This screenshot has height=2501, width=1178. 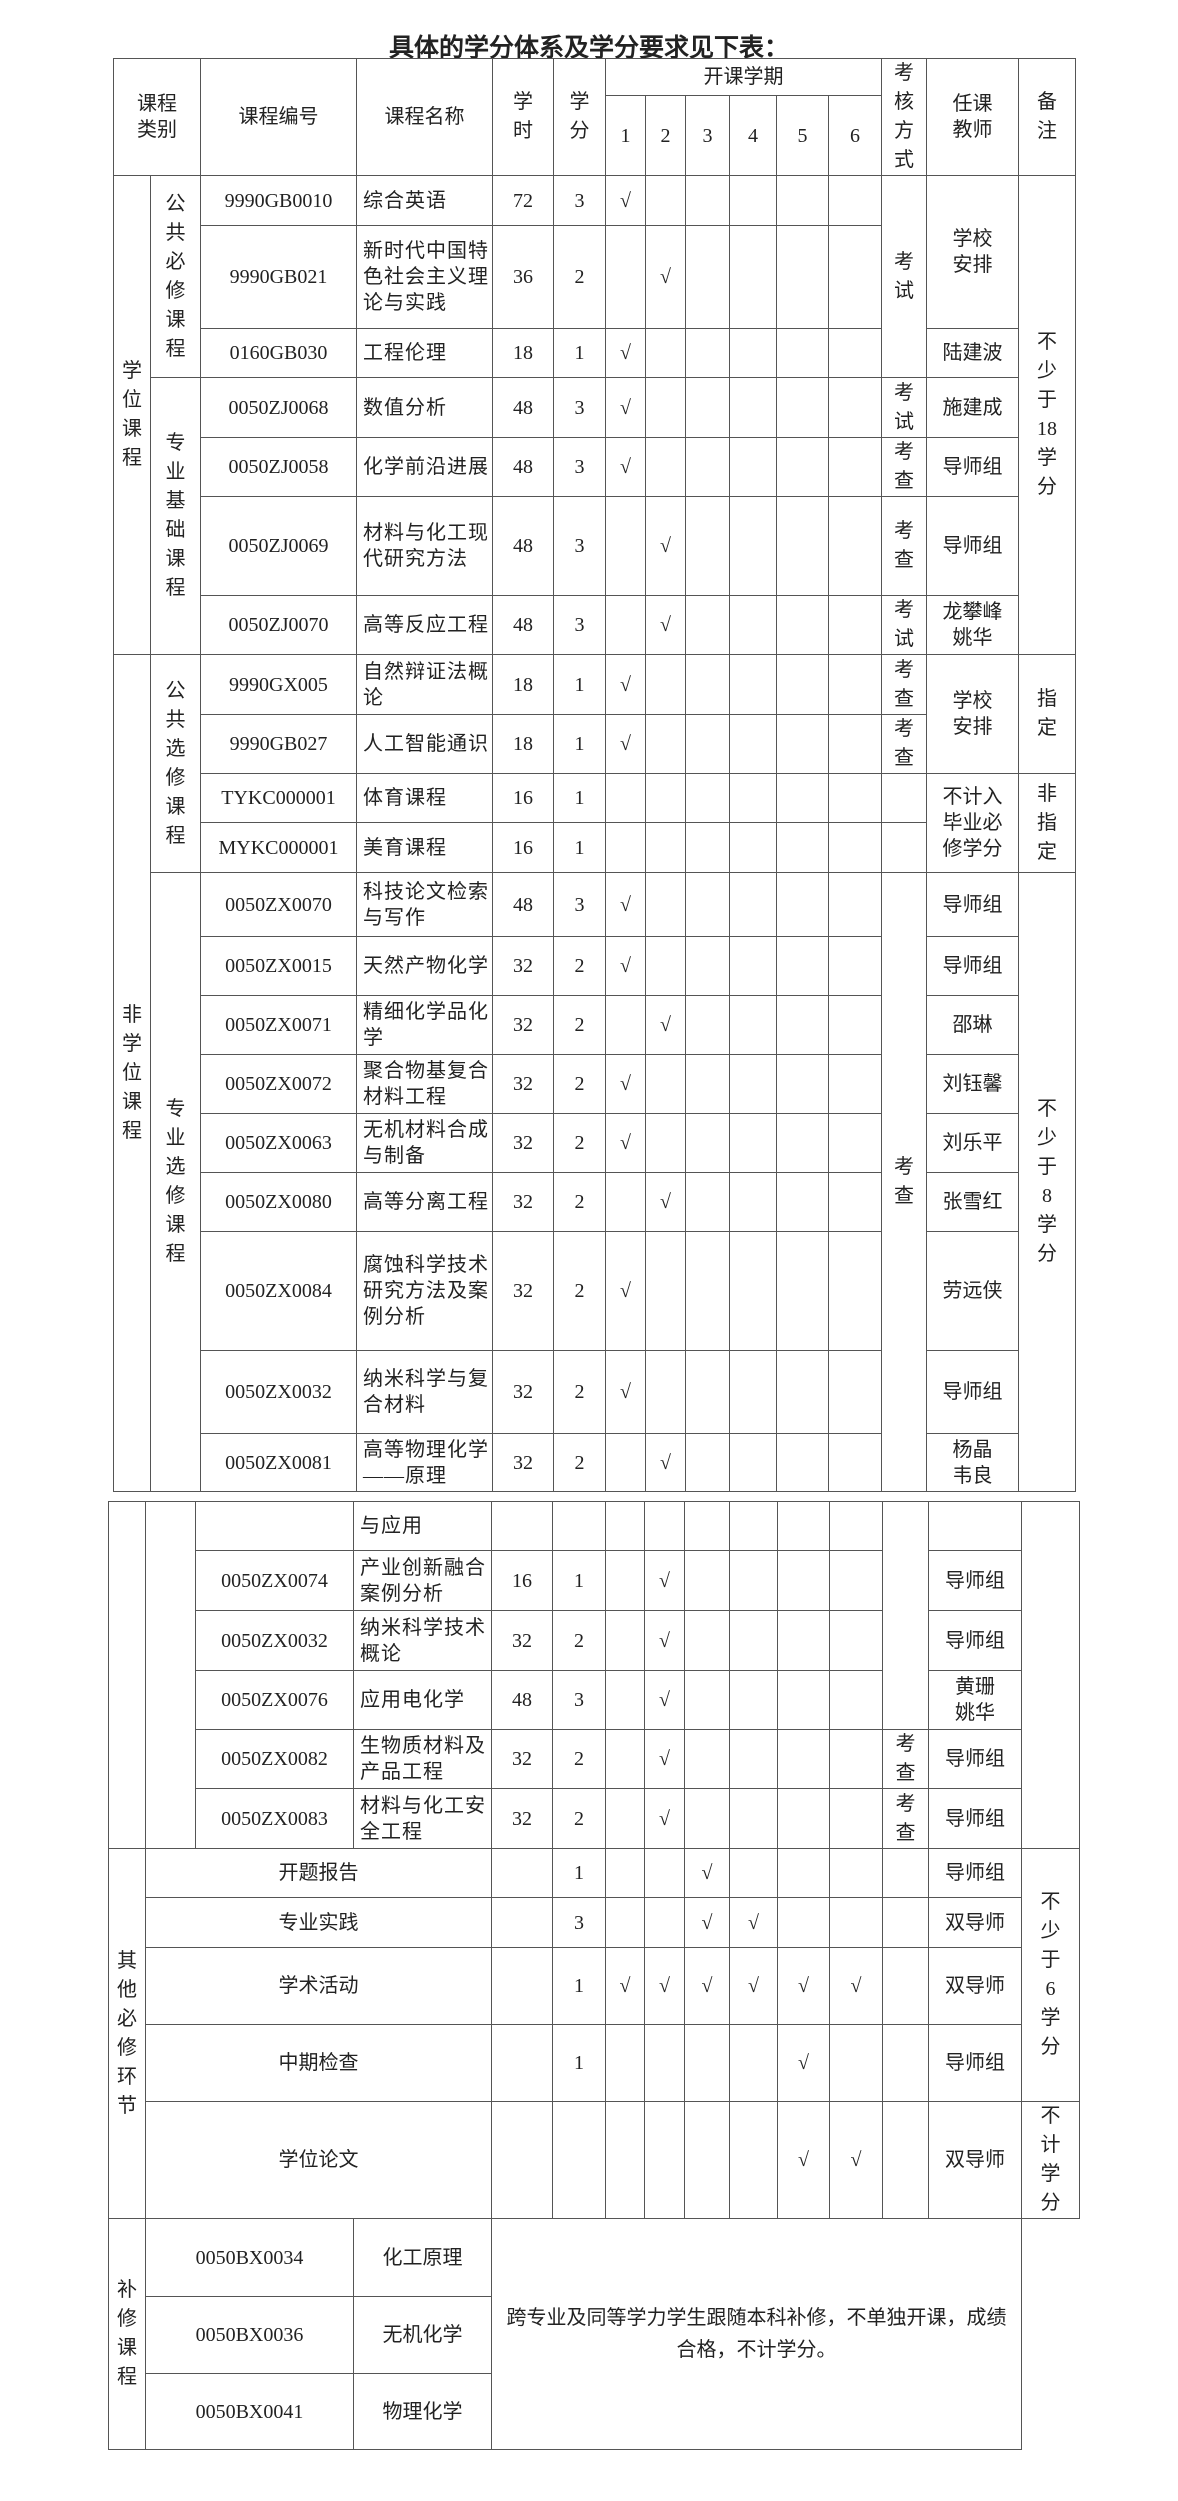 I want to click on teacher-text: 邵琳, so click(x=972, y=1025).